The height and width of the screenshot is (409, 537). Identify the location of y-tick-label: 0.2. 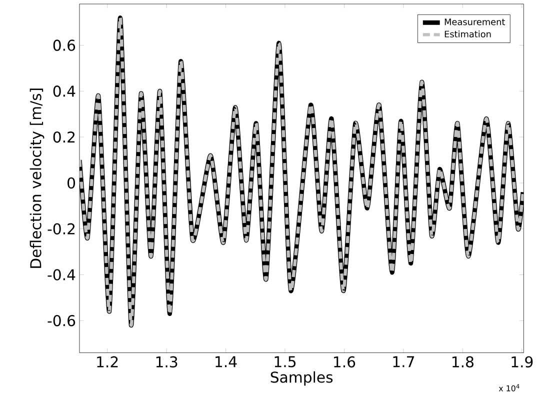
(64, 136).